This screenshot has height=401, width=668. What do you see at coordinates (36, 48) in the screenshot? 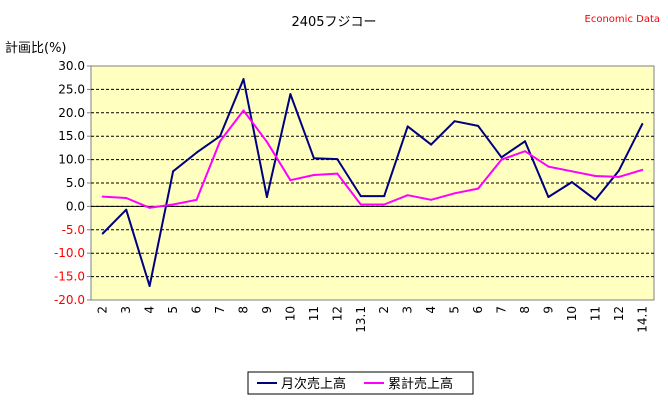
I see `y-axis-label: 計画比(%)` at bounding box center [36, 48].